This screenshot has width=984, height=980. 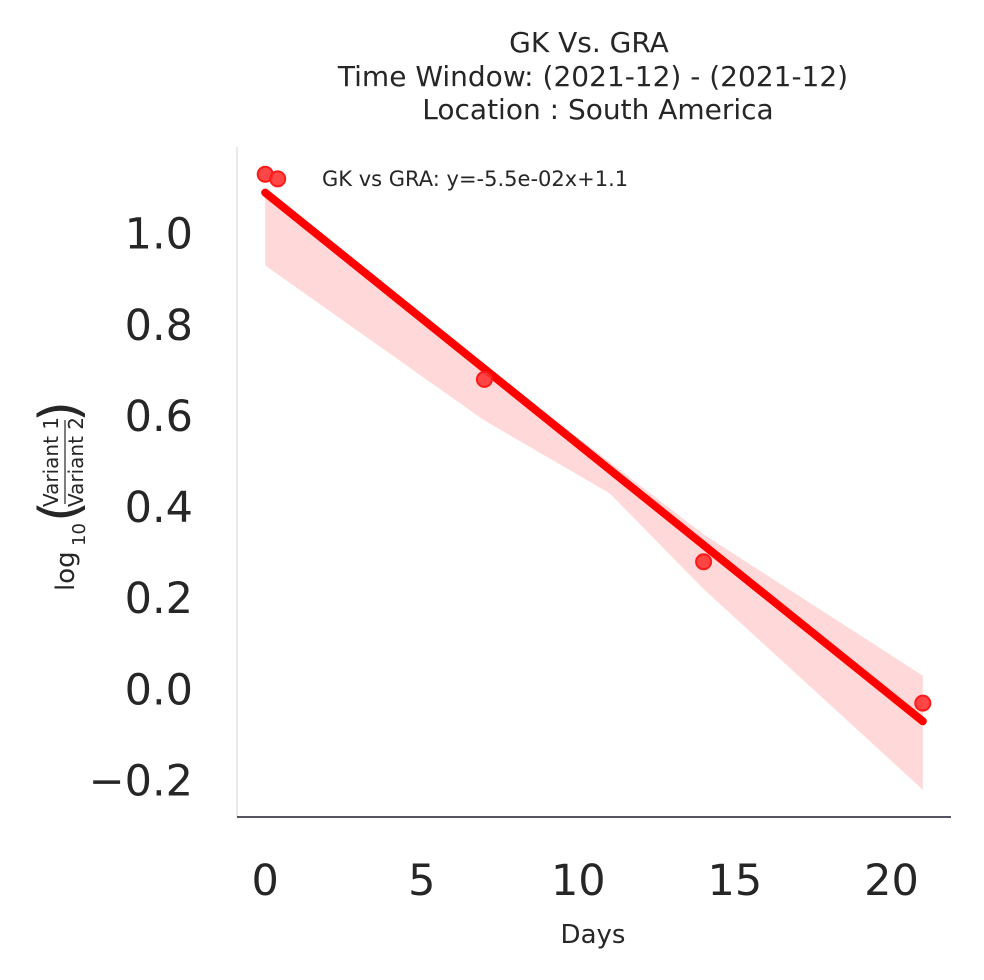 I want to click on y-axis-label-left-paren: (, so click(x=59, y=511).